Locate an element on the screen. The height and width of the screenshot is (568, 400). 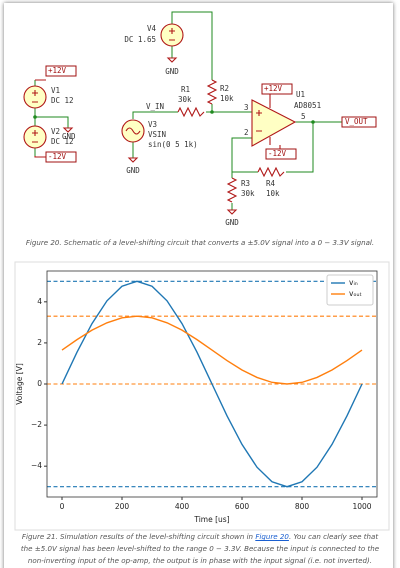
resistor-r4 is located at coordinates (271, 172).